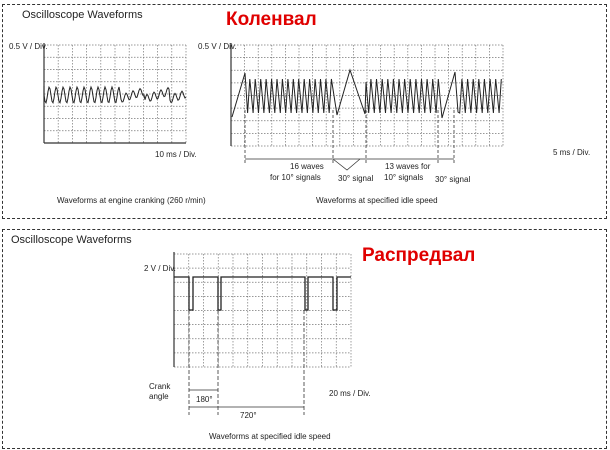 This screenshot has width=610, height=450. What do you see at coordinates (356, 178) in the screenshot?
I see `label-30-signal-a: 30° signal` at bounding box center [356, 178].